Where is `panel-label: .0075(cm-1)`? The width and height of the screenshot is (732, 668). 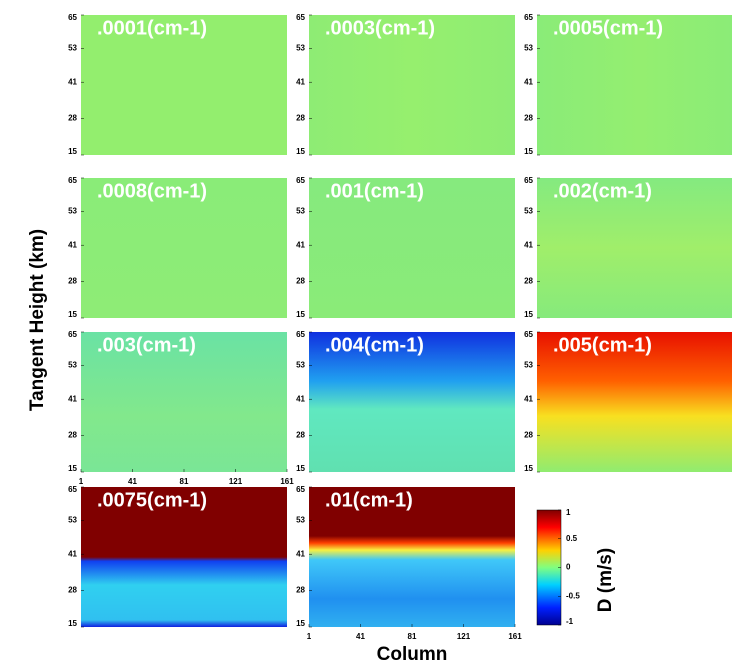 panel-label: .0075(cm-1) is located at coordinates (152, 500).